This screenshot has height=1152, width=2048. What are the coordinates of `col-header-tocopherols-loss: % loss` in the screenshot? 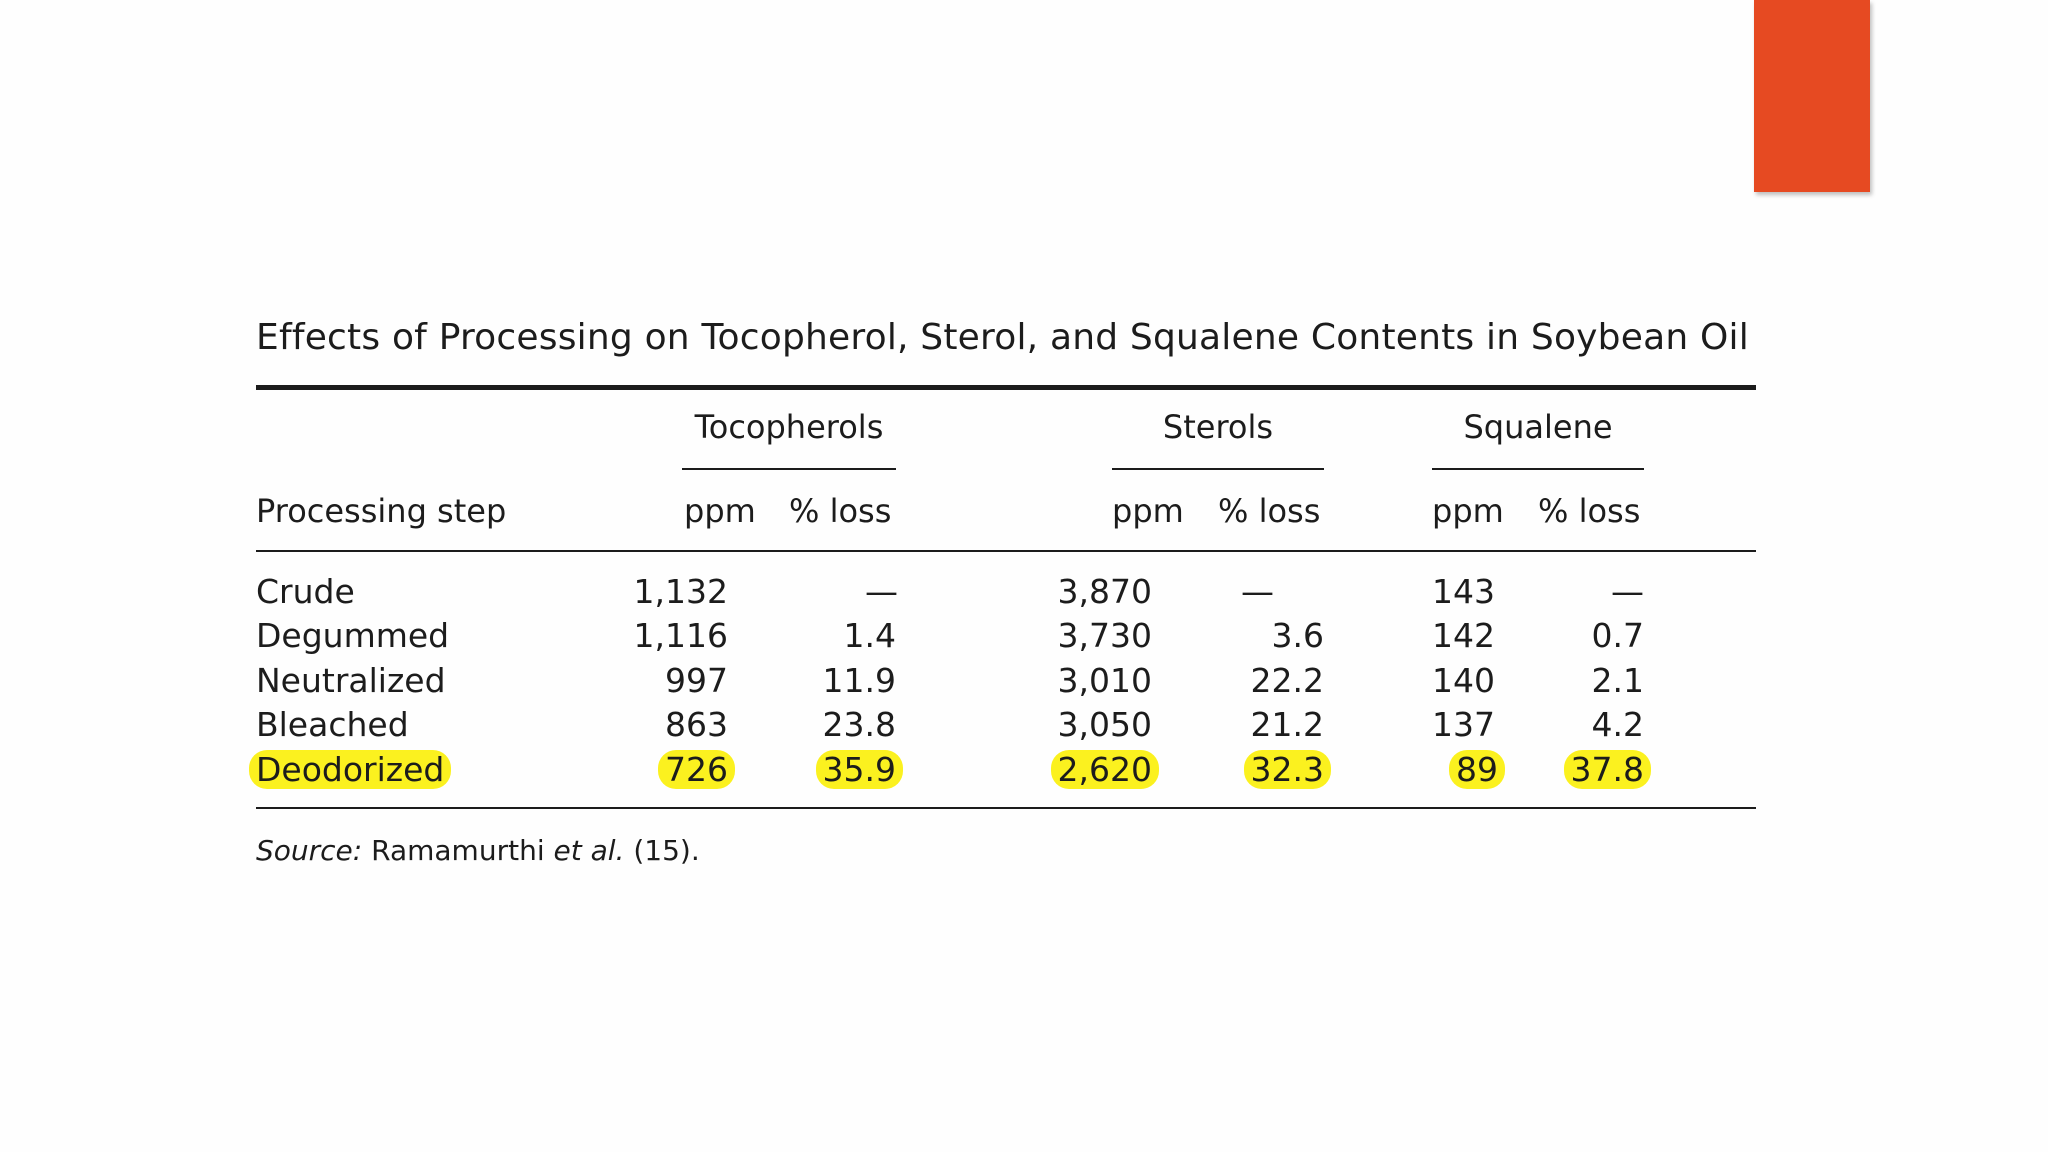 It's located at (840, 511).